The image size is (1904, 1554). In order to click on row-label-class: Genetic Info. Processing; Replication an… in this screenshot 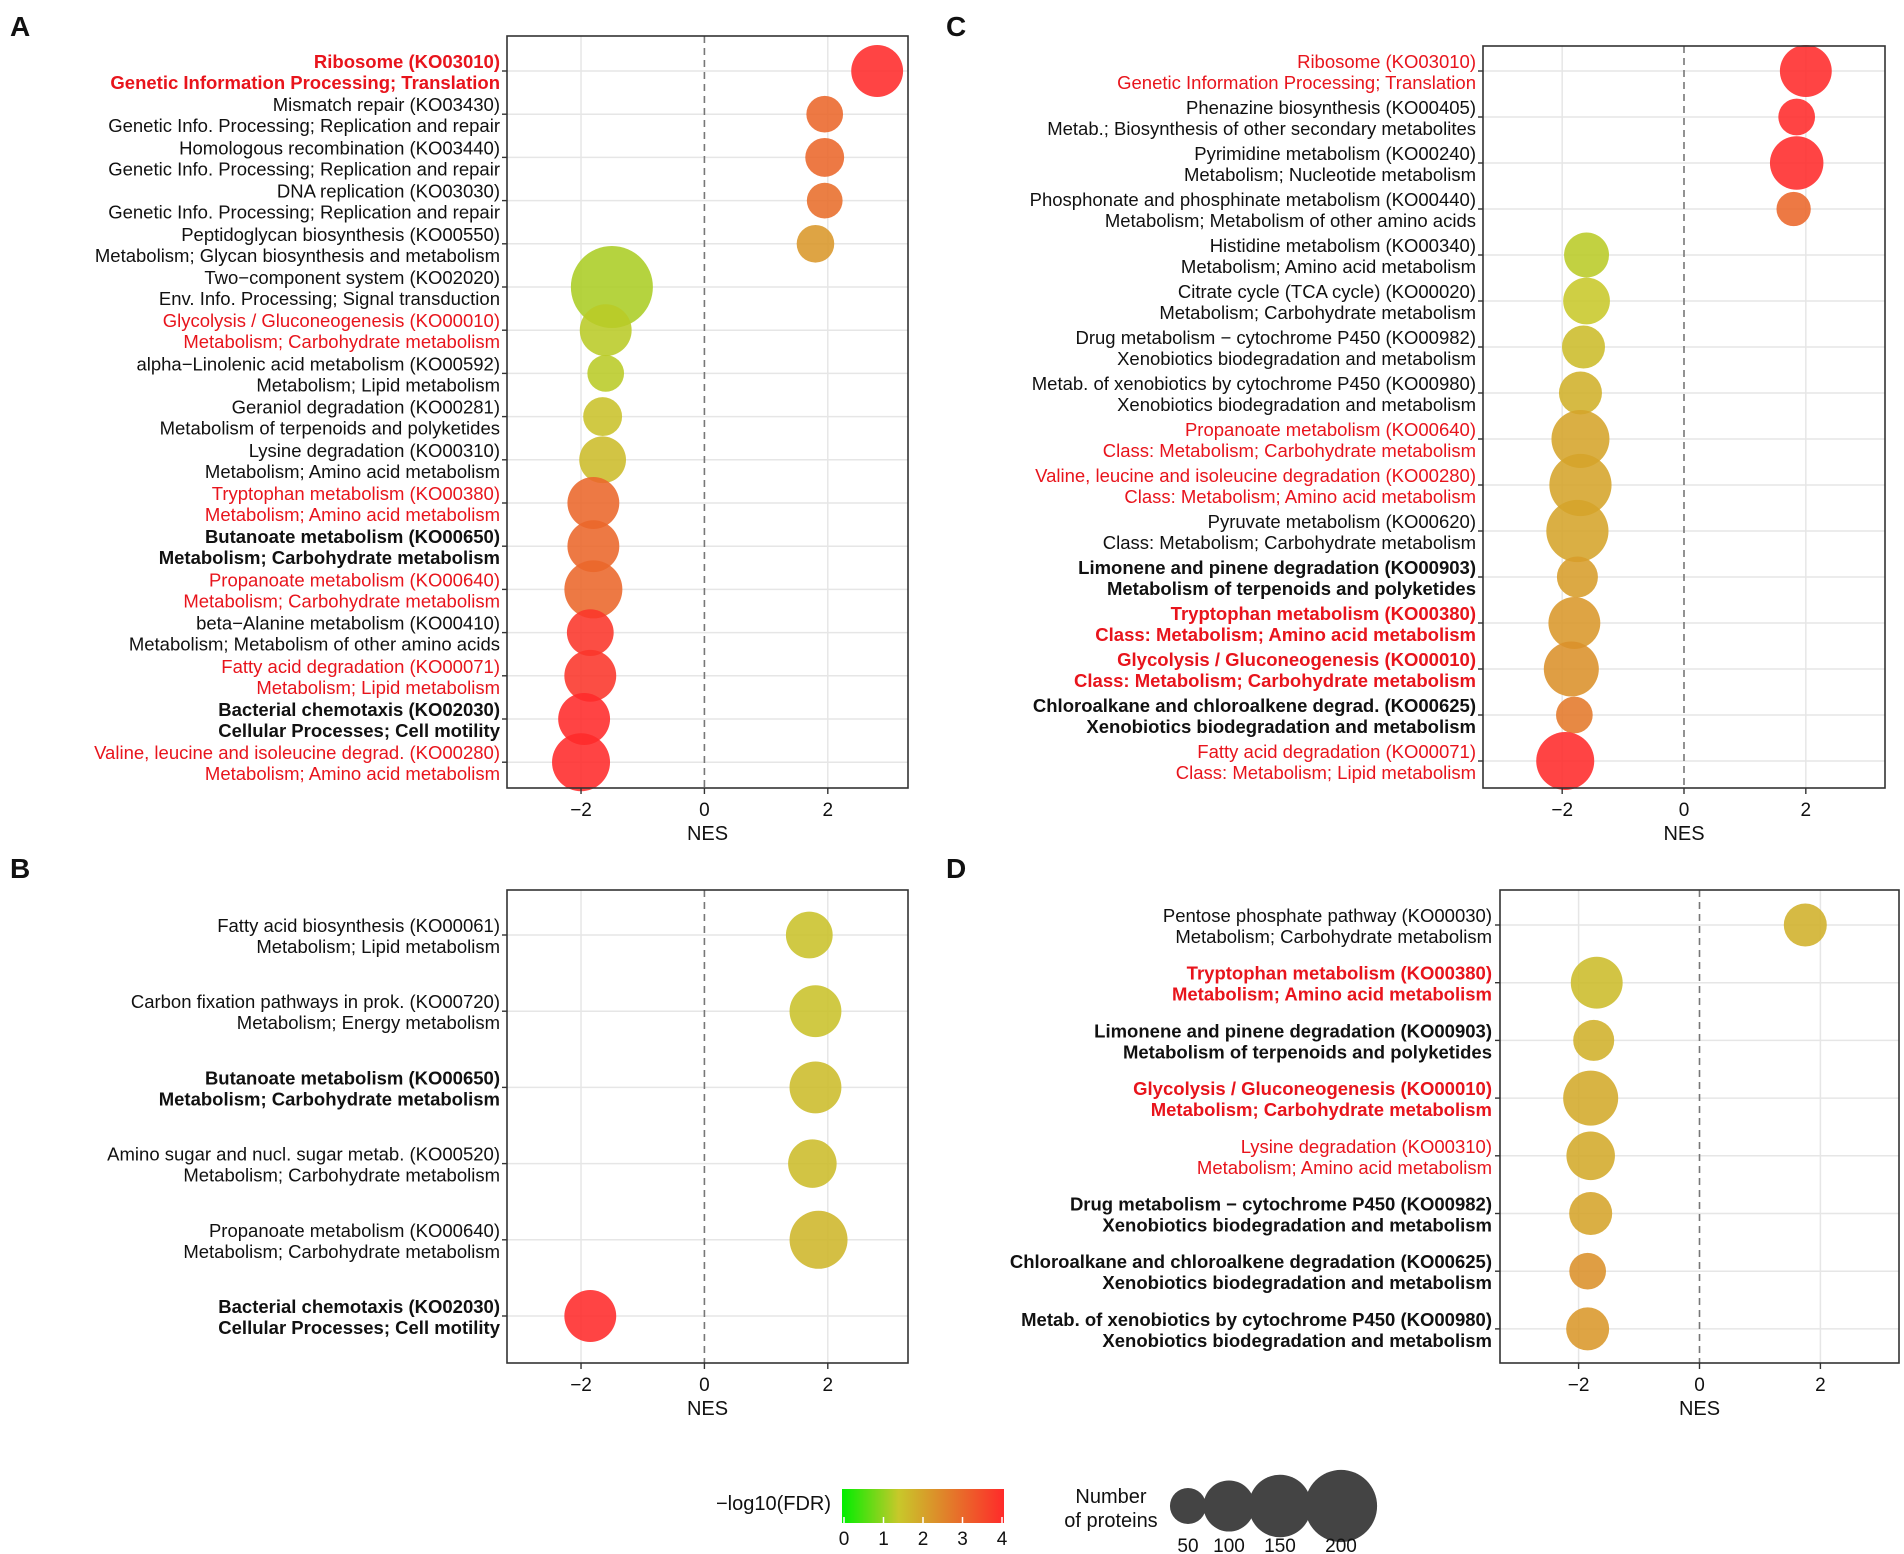, I will do `click(304, 212)`.